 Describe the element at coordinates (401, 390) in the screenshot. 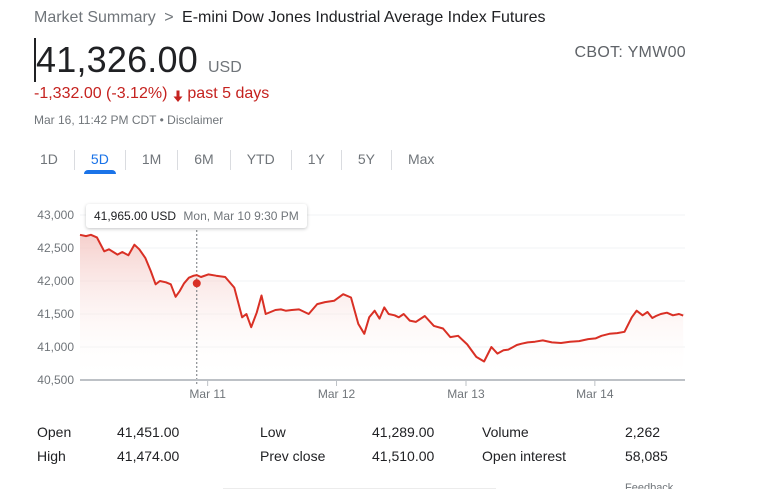

I see `x-axis-labels: Mar 11 Mar 12 Mar 13 Mar 14` at that location.